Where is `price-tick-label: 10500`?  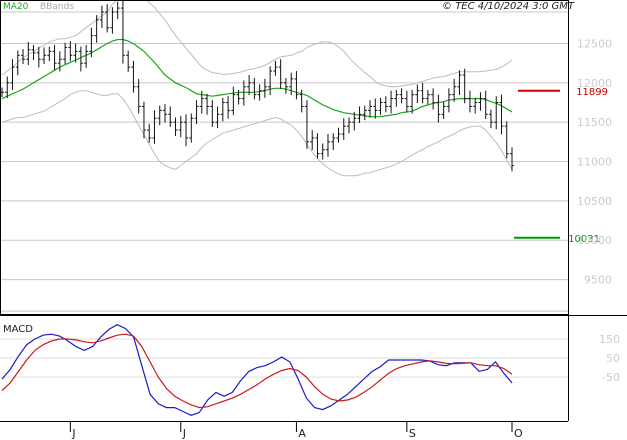 price-tick-label: 10500 is located at coordinates (594, 201).